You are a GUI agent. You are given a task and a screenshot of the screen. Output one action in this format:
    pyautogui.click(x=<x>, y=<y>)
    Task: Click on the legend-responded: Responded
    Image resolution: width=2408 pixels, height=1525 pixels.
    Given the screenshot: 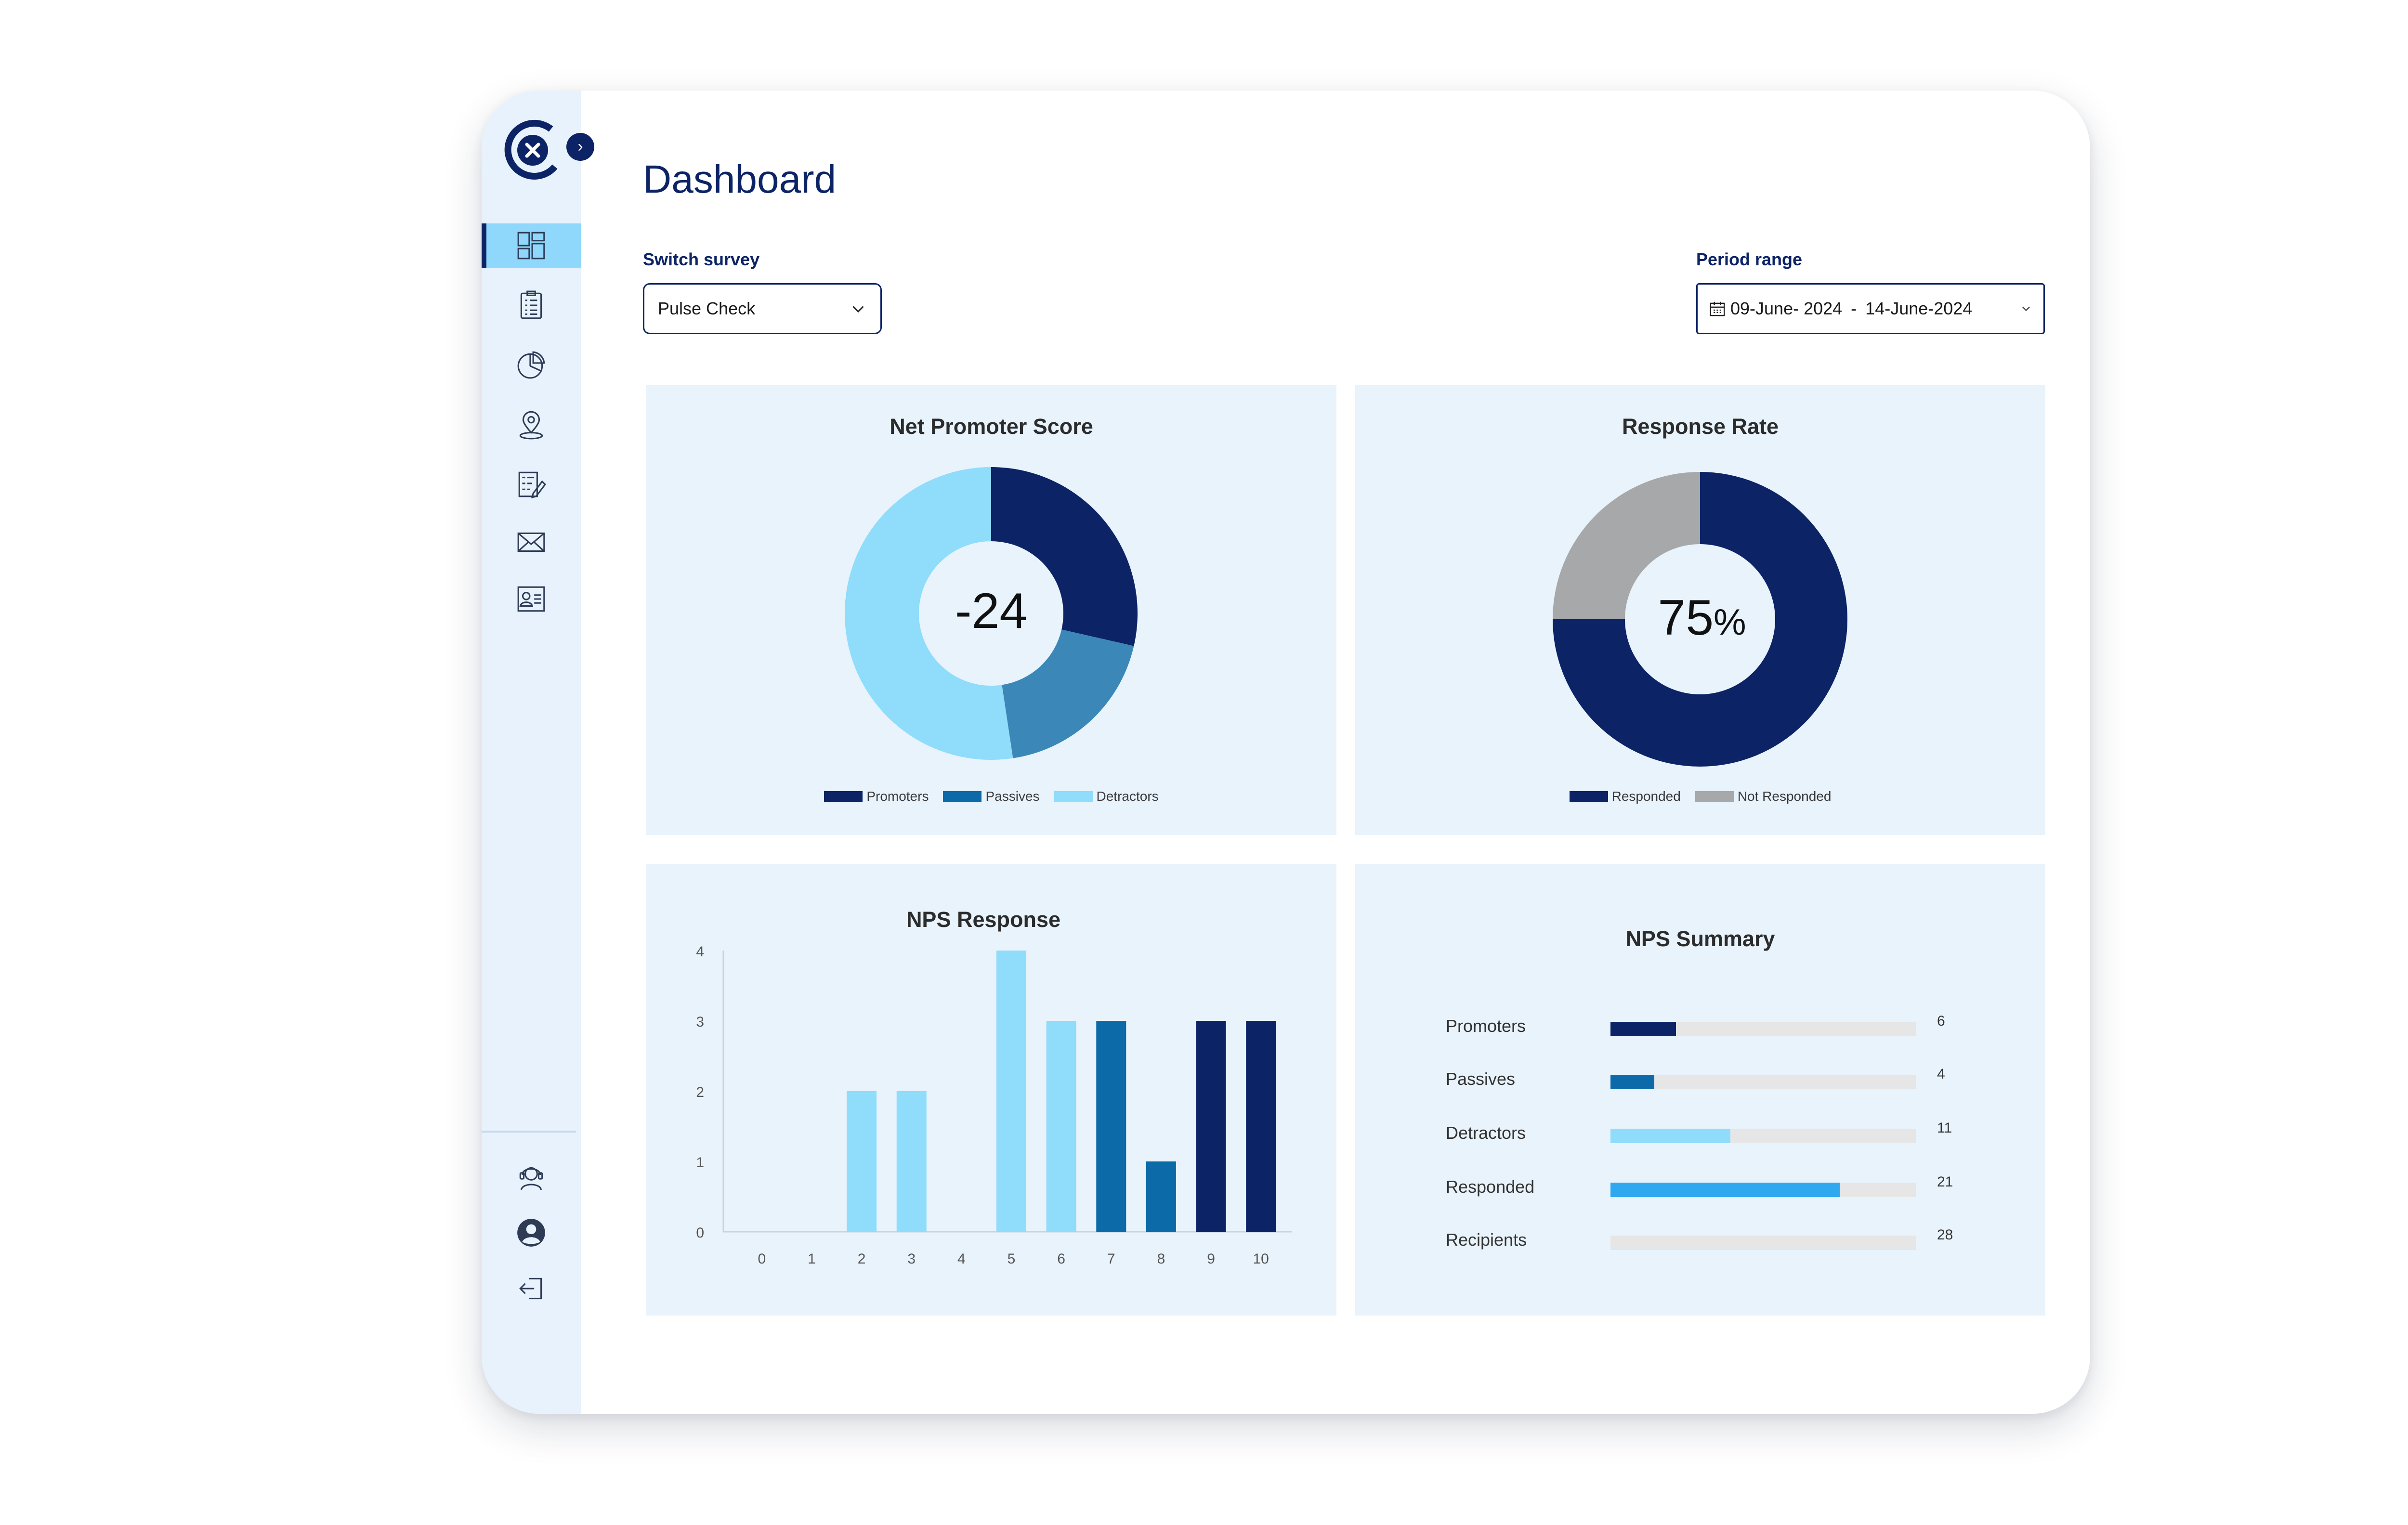 What is the action you would take?
    pyautogui.click(x=1625, y=796)
    